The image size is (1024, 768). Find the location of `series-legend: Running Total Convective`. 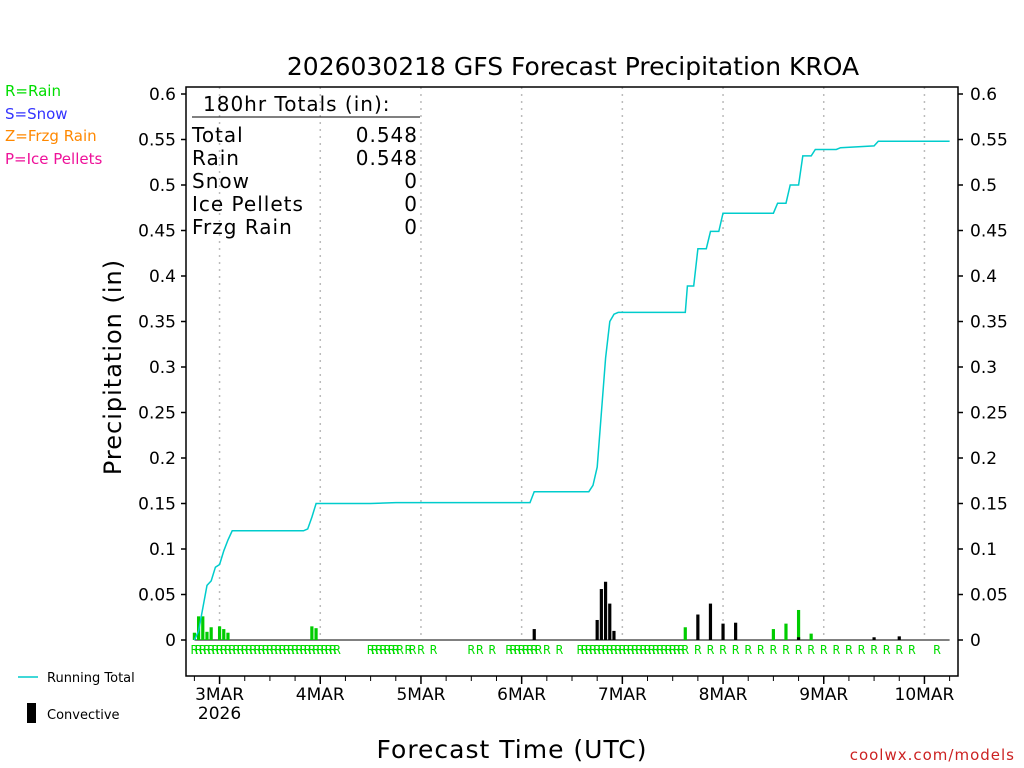

series-legend: Running Total Convective is located at coordinates (76, 697).